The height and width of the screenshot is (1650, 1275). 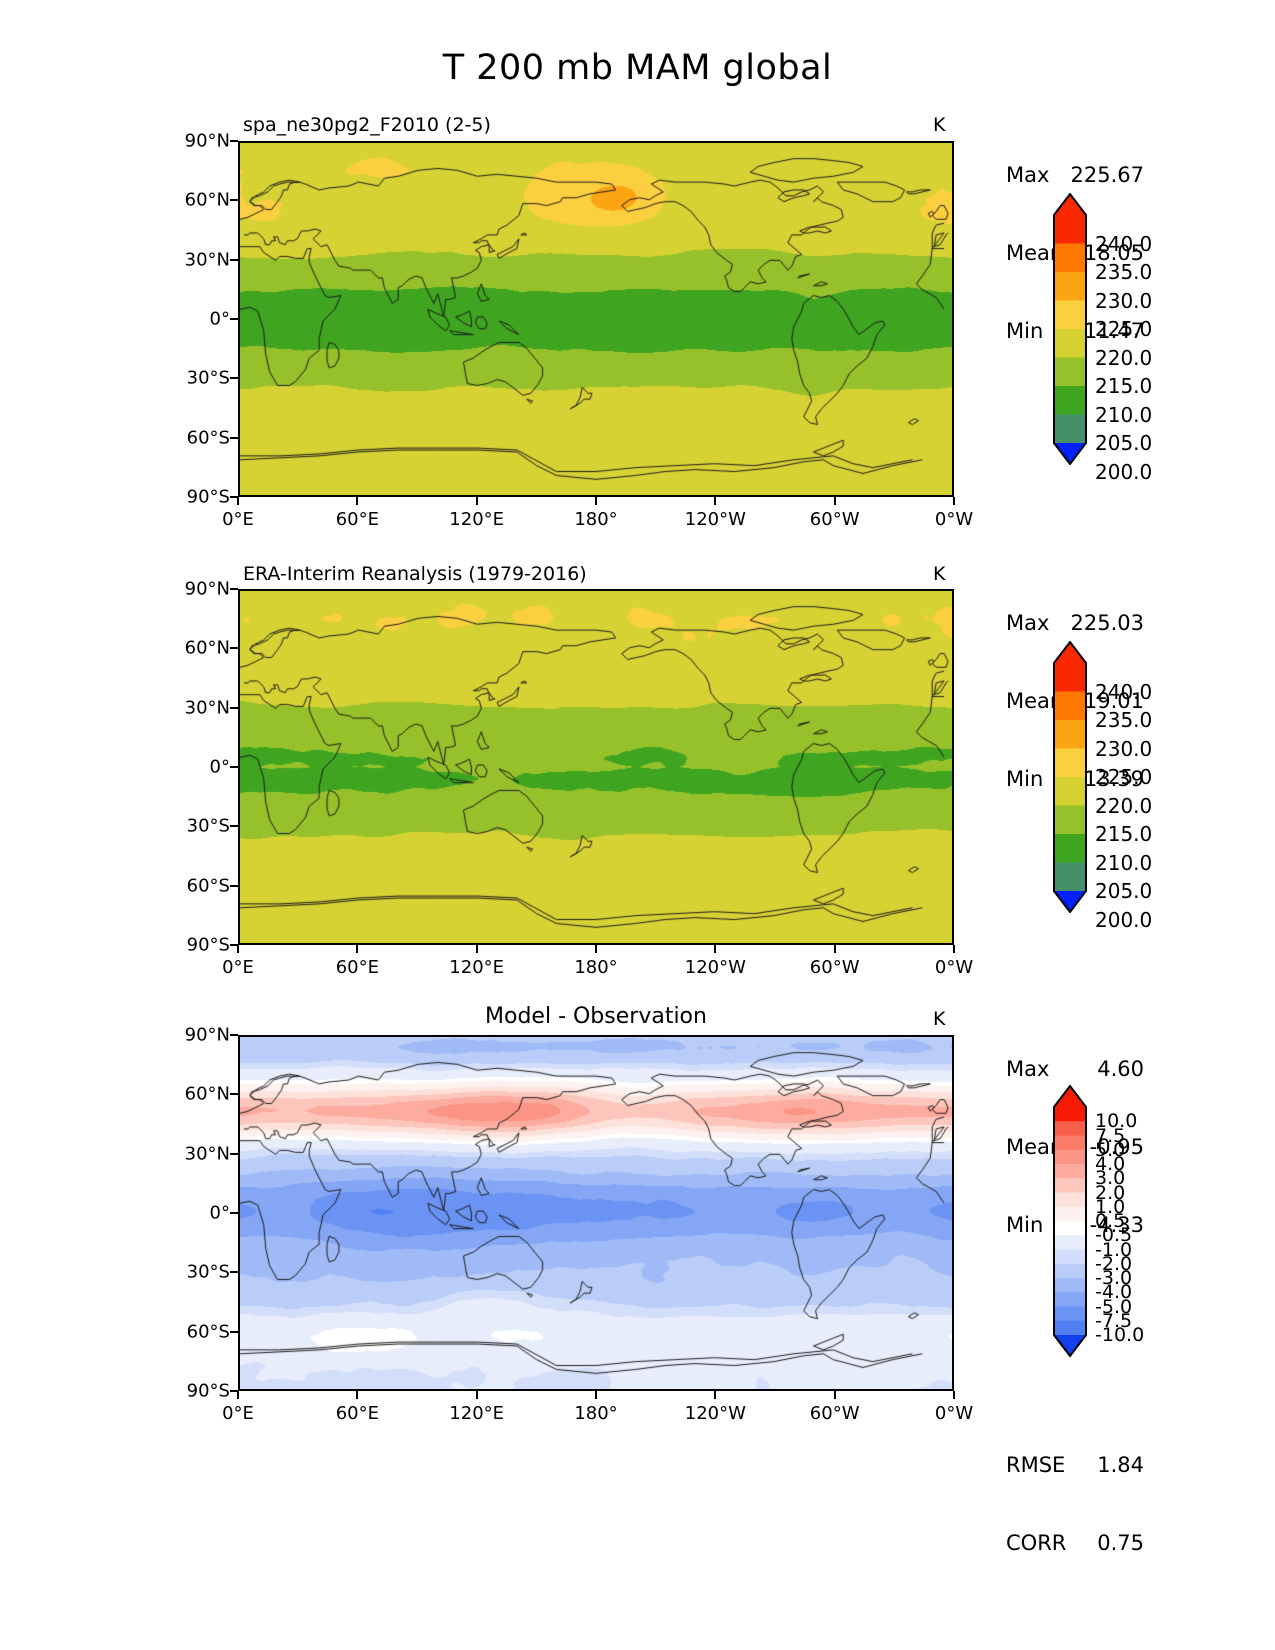 I want to click on panel-model-units: K, so click(x=939, y=125).